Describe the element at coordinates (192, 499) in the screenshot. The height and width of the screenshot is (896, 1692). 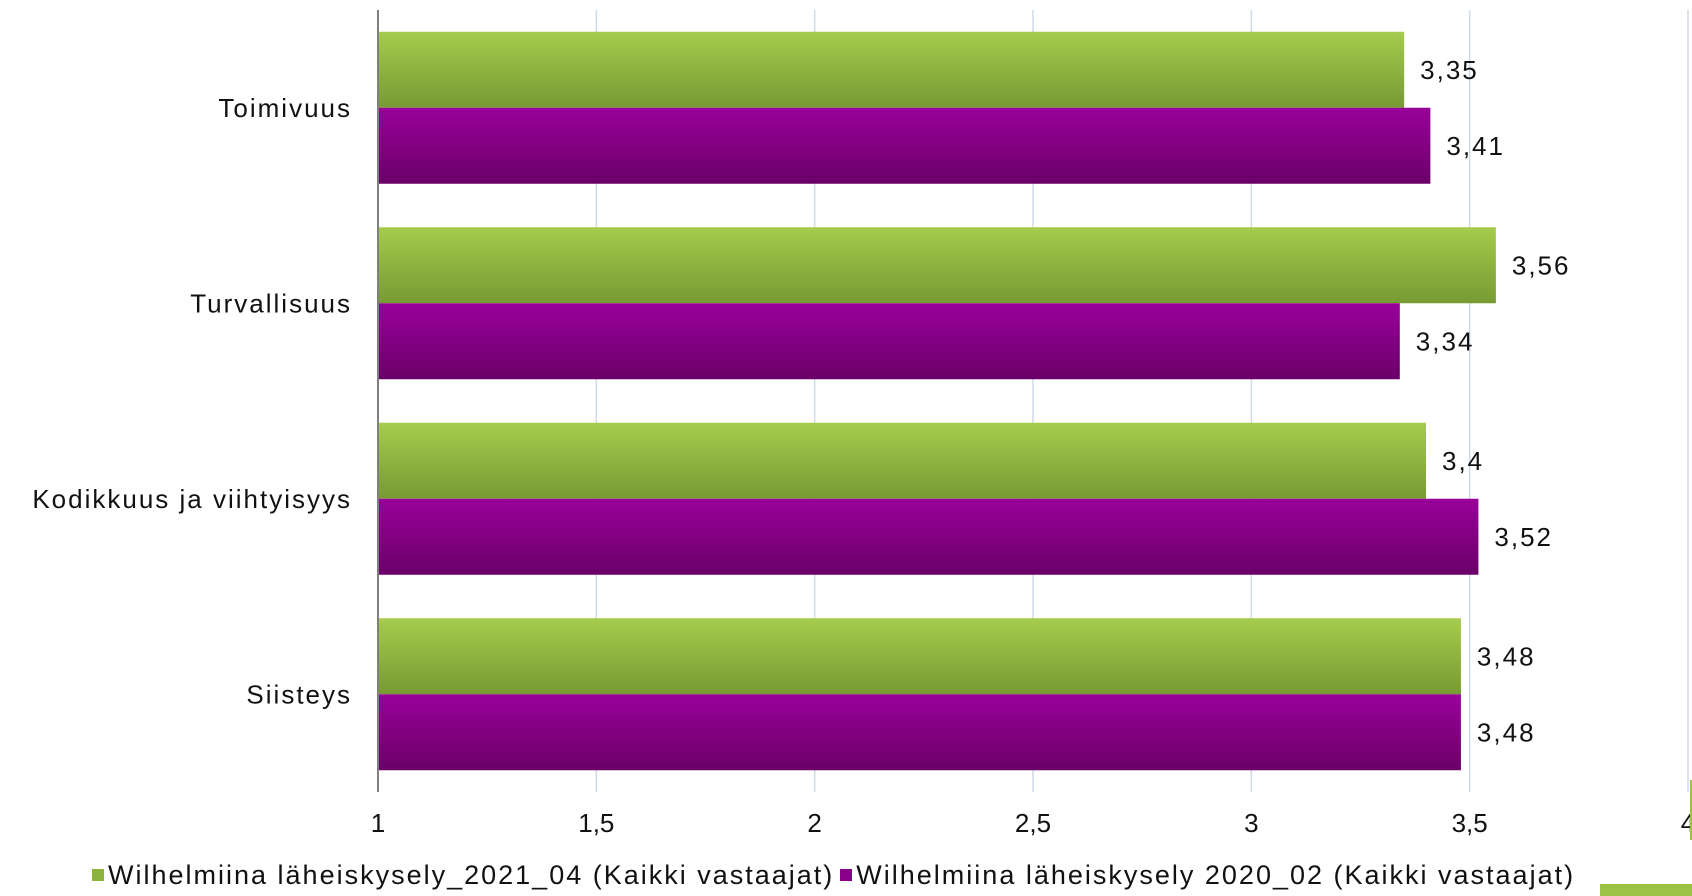
I see `y-category-label: Kodikkuus ja viihtyisyys` at that location.